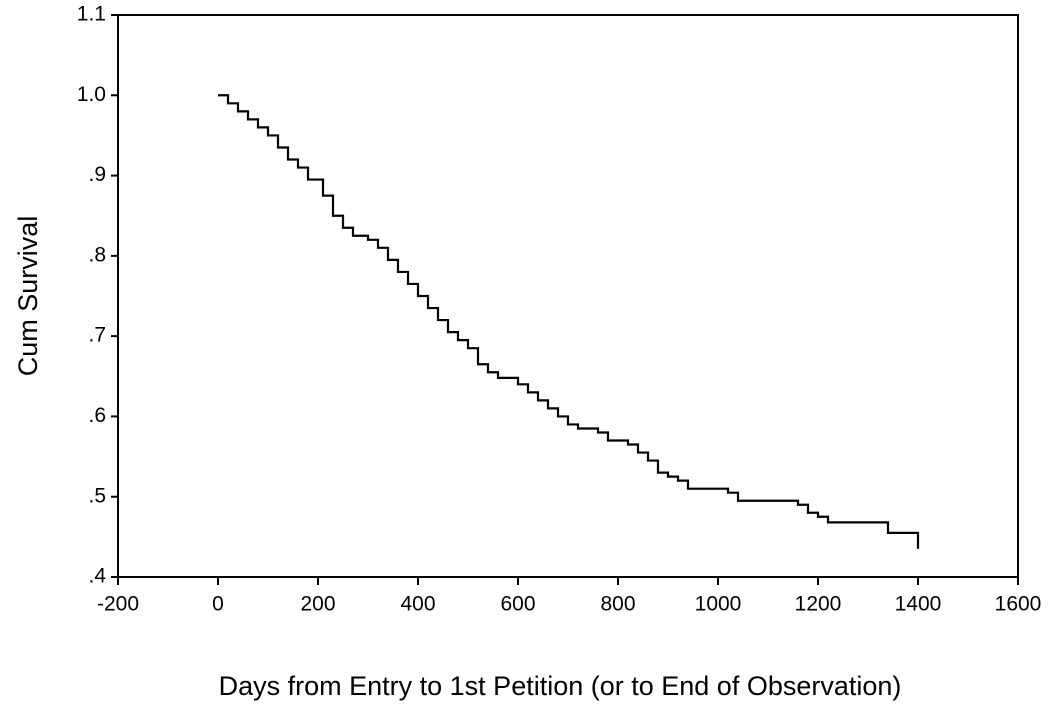 This screenshot has height=711, width=1051. I want to click on y-tick-label: .5, so click(97, 495).